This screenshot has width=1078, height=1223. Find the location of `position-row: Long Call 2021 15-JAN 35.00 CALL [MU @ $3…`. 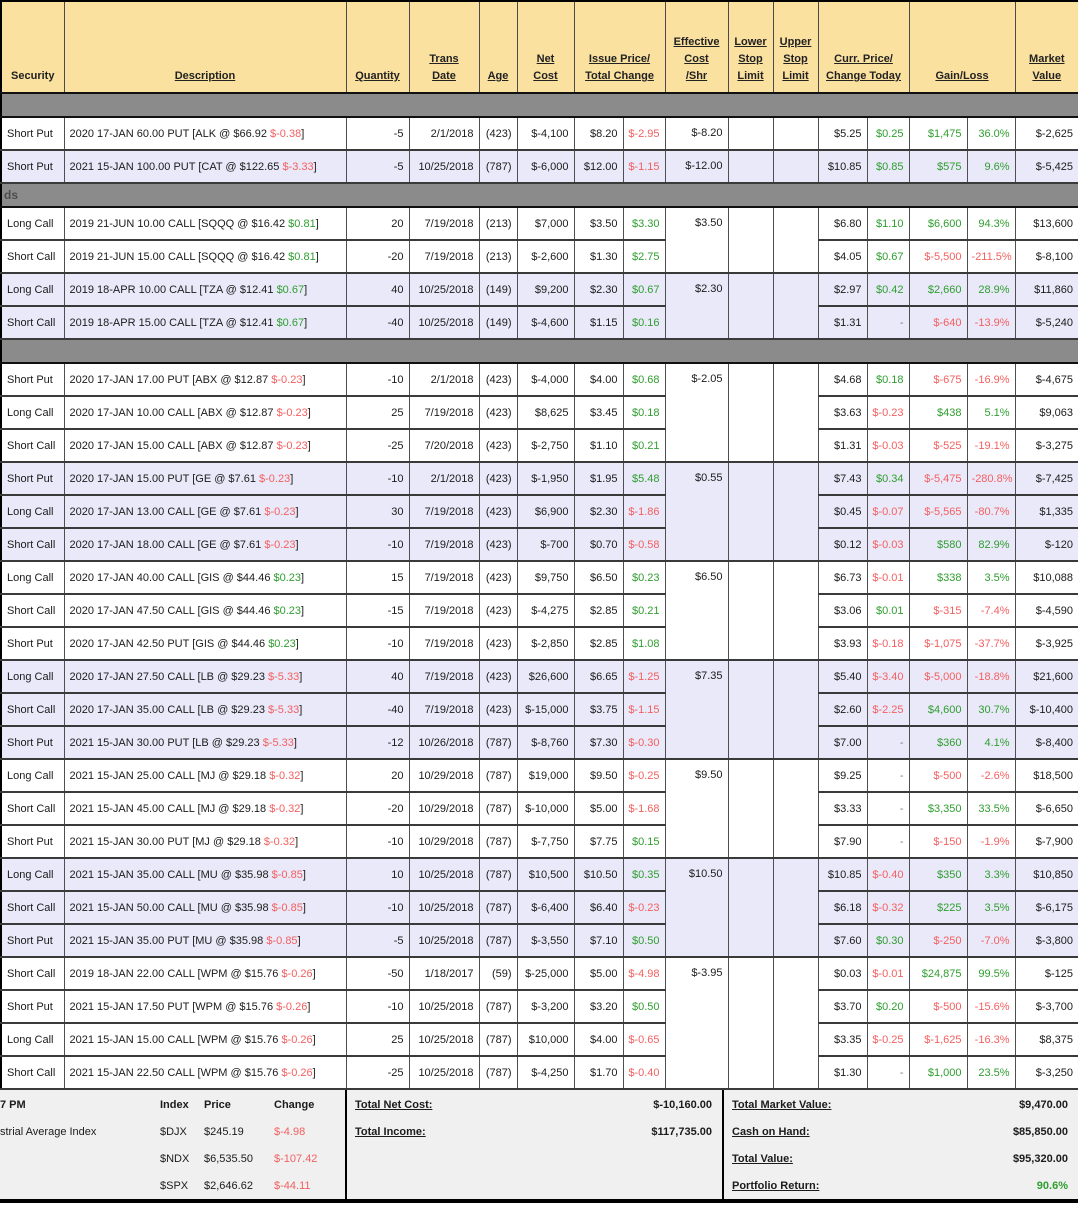

position-row: Long Call 2021 15-JAN 35.00 CALL [MU @ $3… is located at coordinates (539, 907).